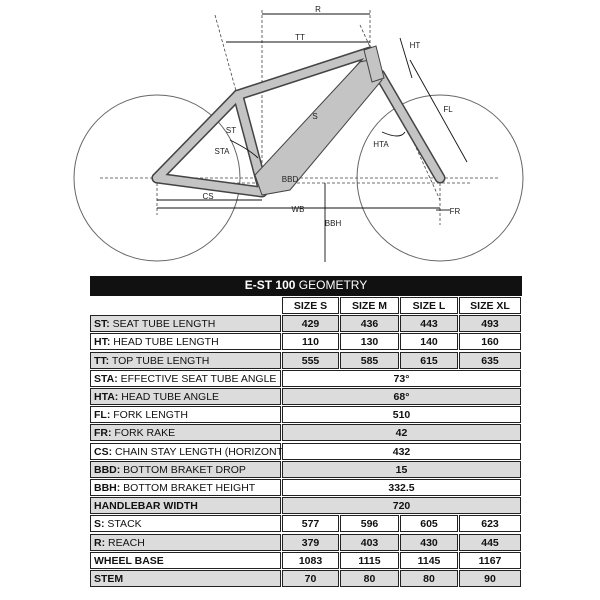 This screenshot has height=600, width=600. I want to click on value-cell: 577, so click(310, 524).